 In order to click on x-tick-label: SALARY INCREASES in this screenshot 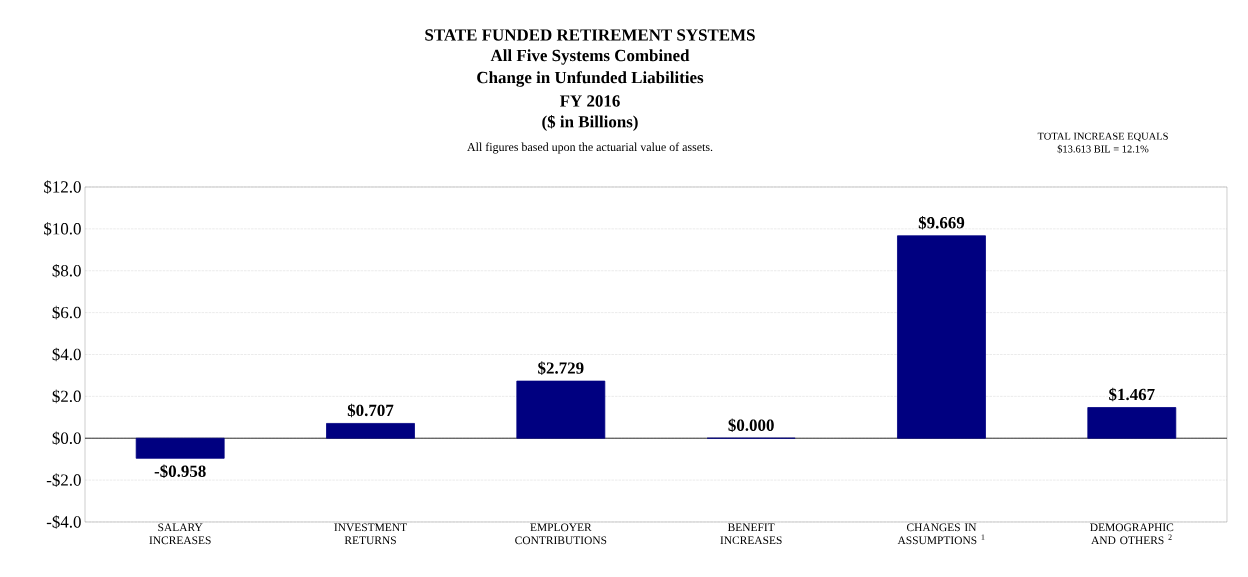, I will do `click(180, 534)`.